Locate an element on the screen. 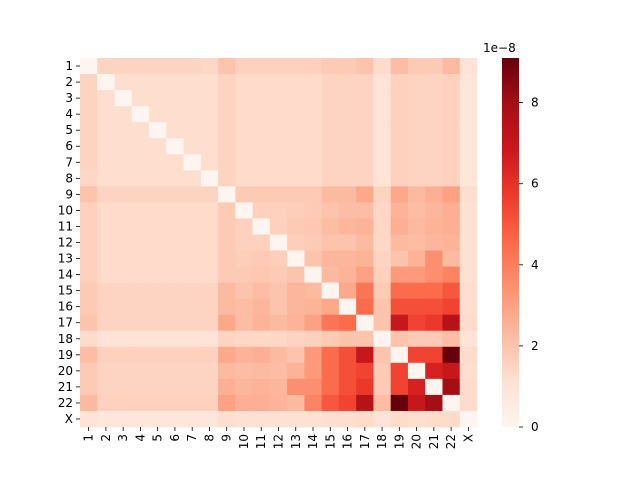 This screenshot has height=480, width=640. colorbar-tick-label: 6 is located at coordinates (535, 184).